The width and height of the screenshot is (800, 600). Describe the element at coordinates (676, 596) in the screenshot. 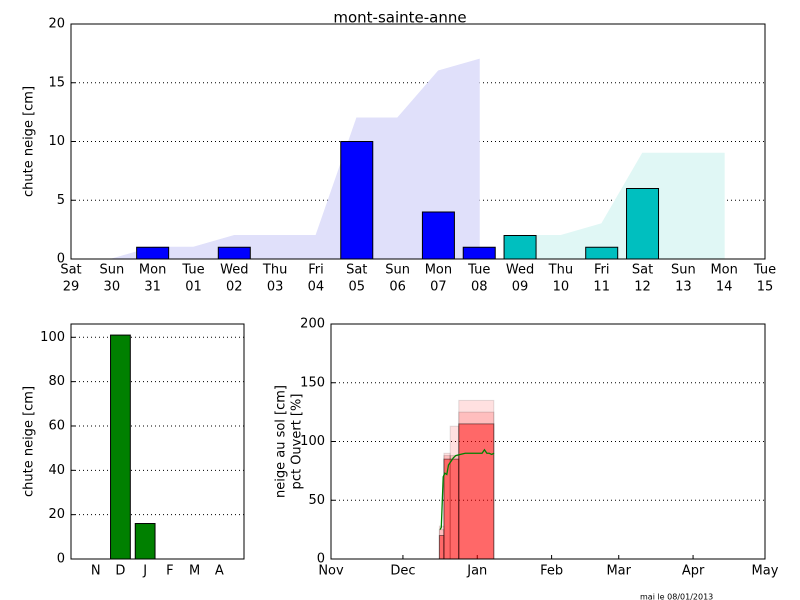

I see `footer: mai le 08/01/2013` at that location.